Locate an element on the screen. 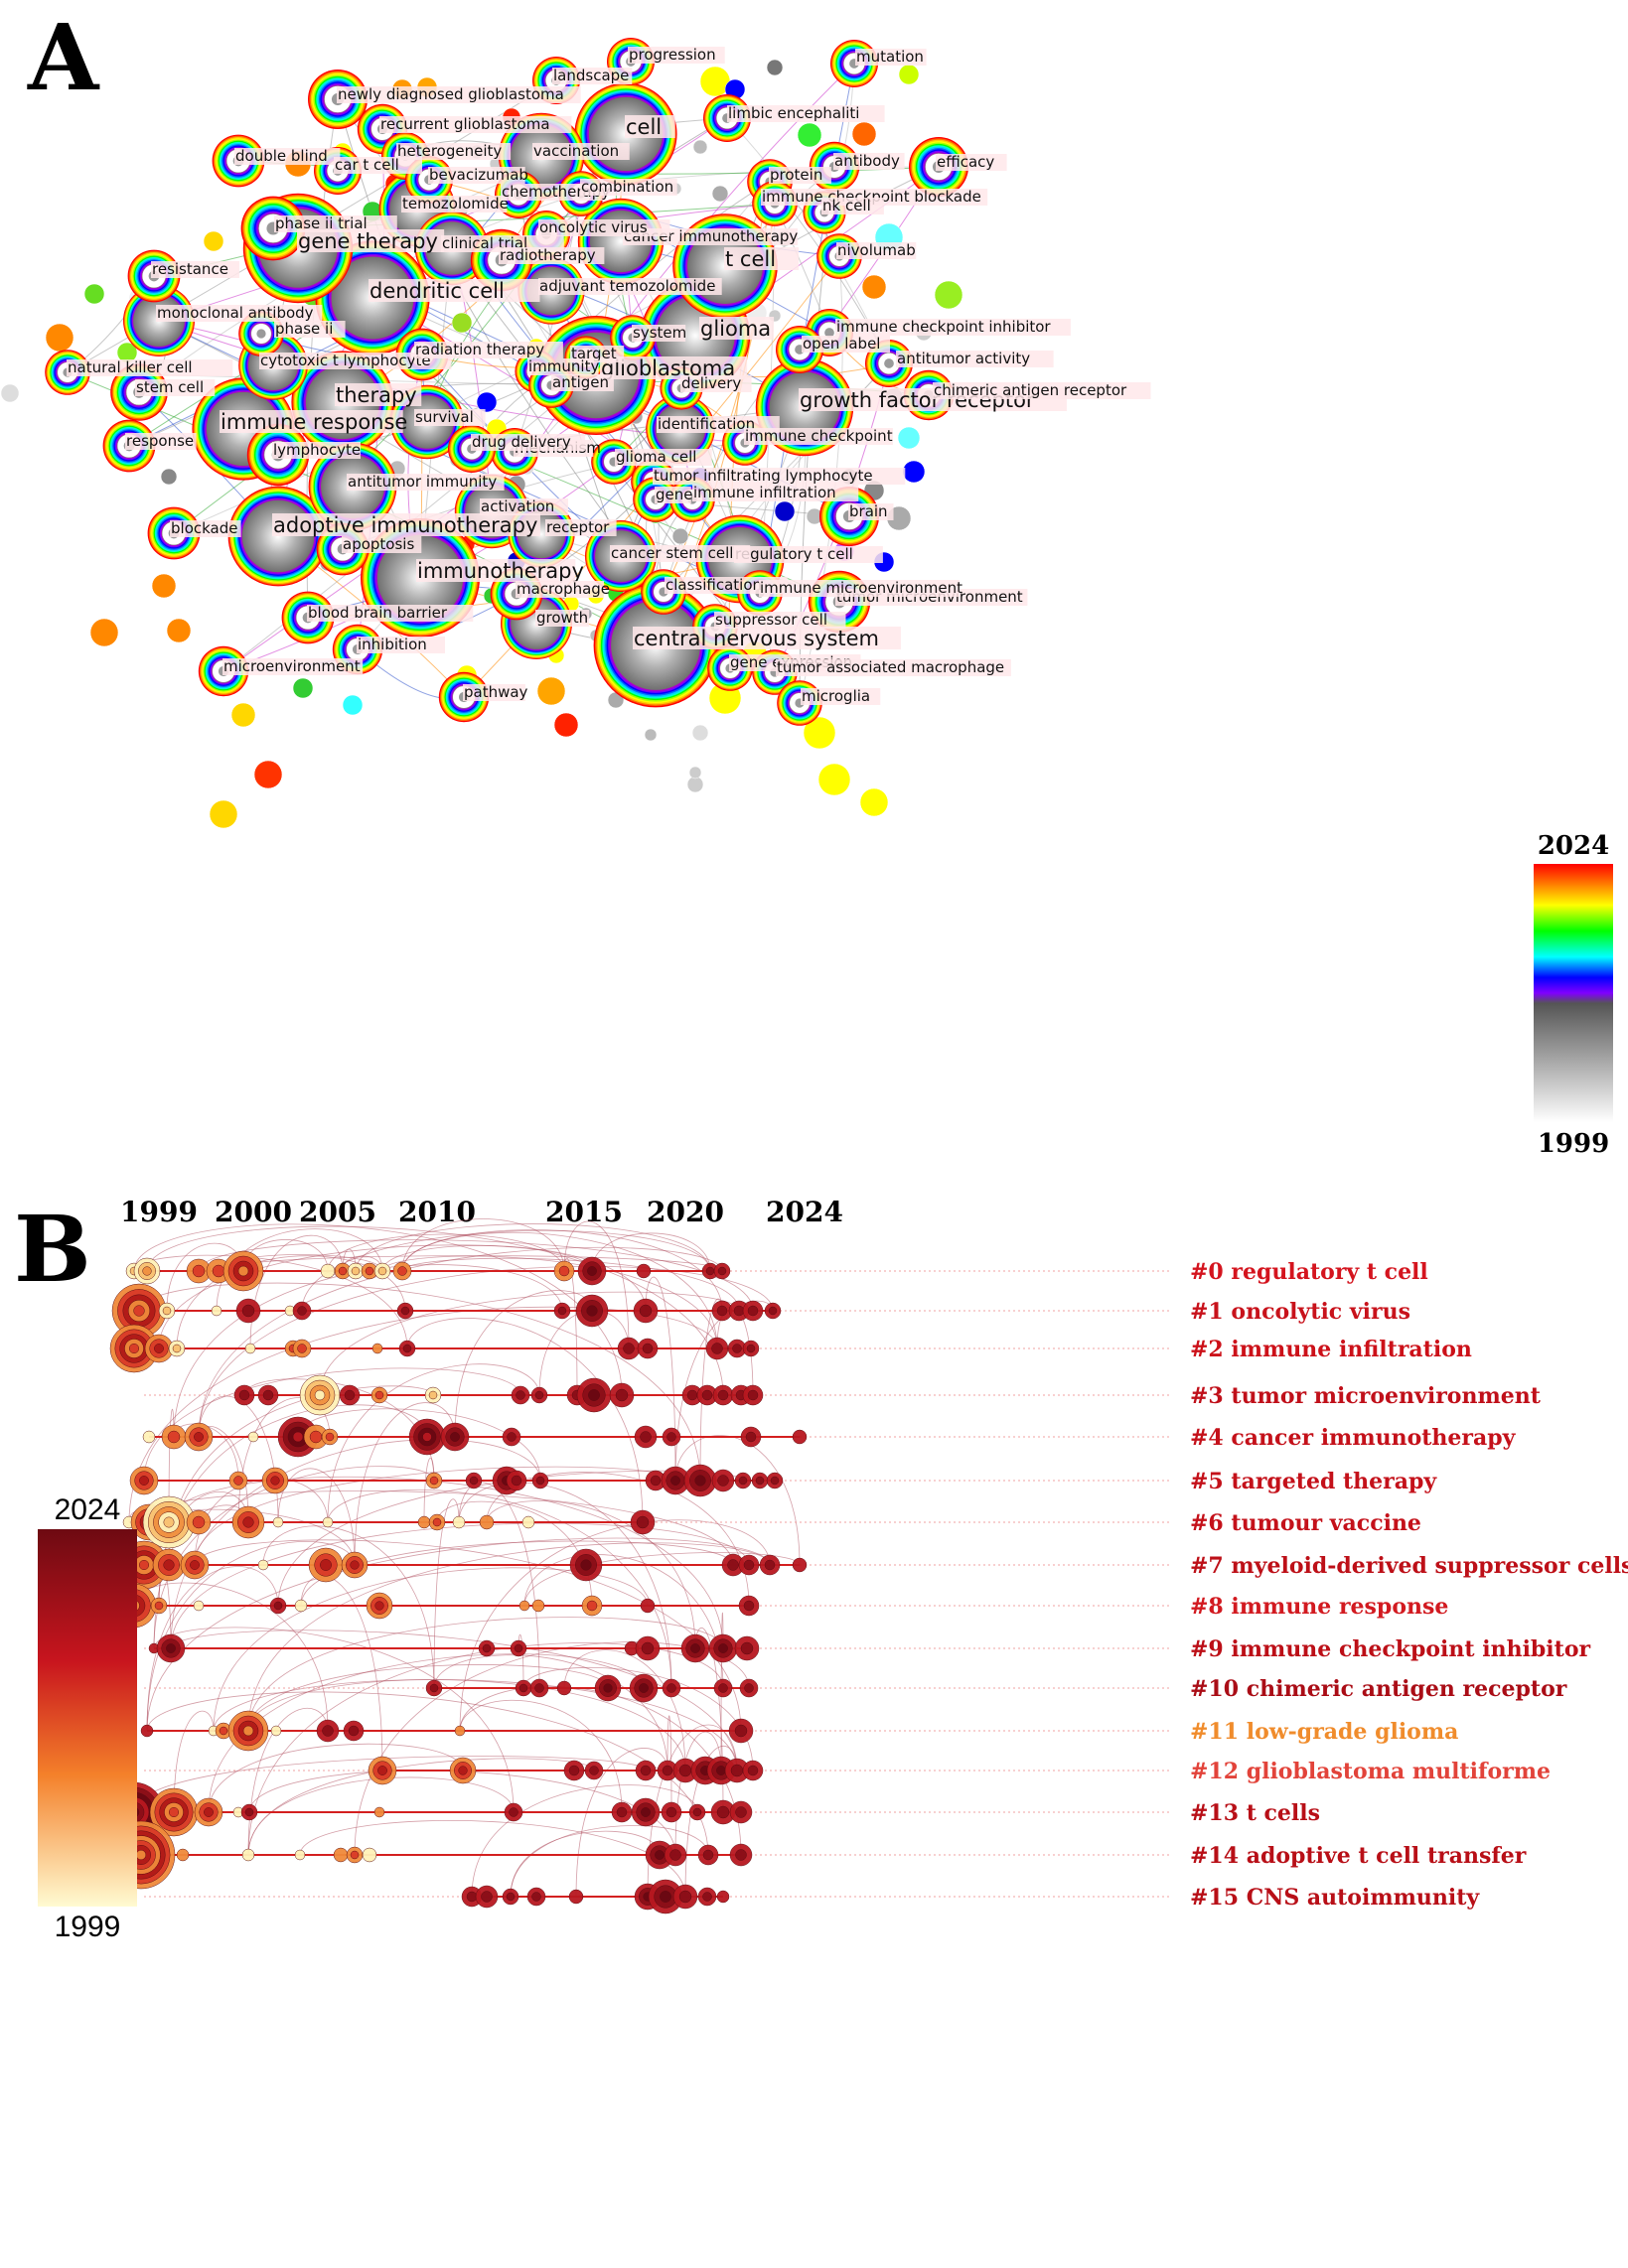 The image size is (1628, 2268). cluster-label-10: #10 chimeric antigen receptor is located at coordinates (1378, 1689).